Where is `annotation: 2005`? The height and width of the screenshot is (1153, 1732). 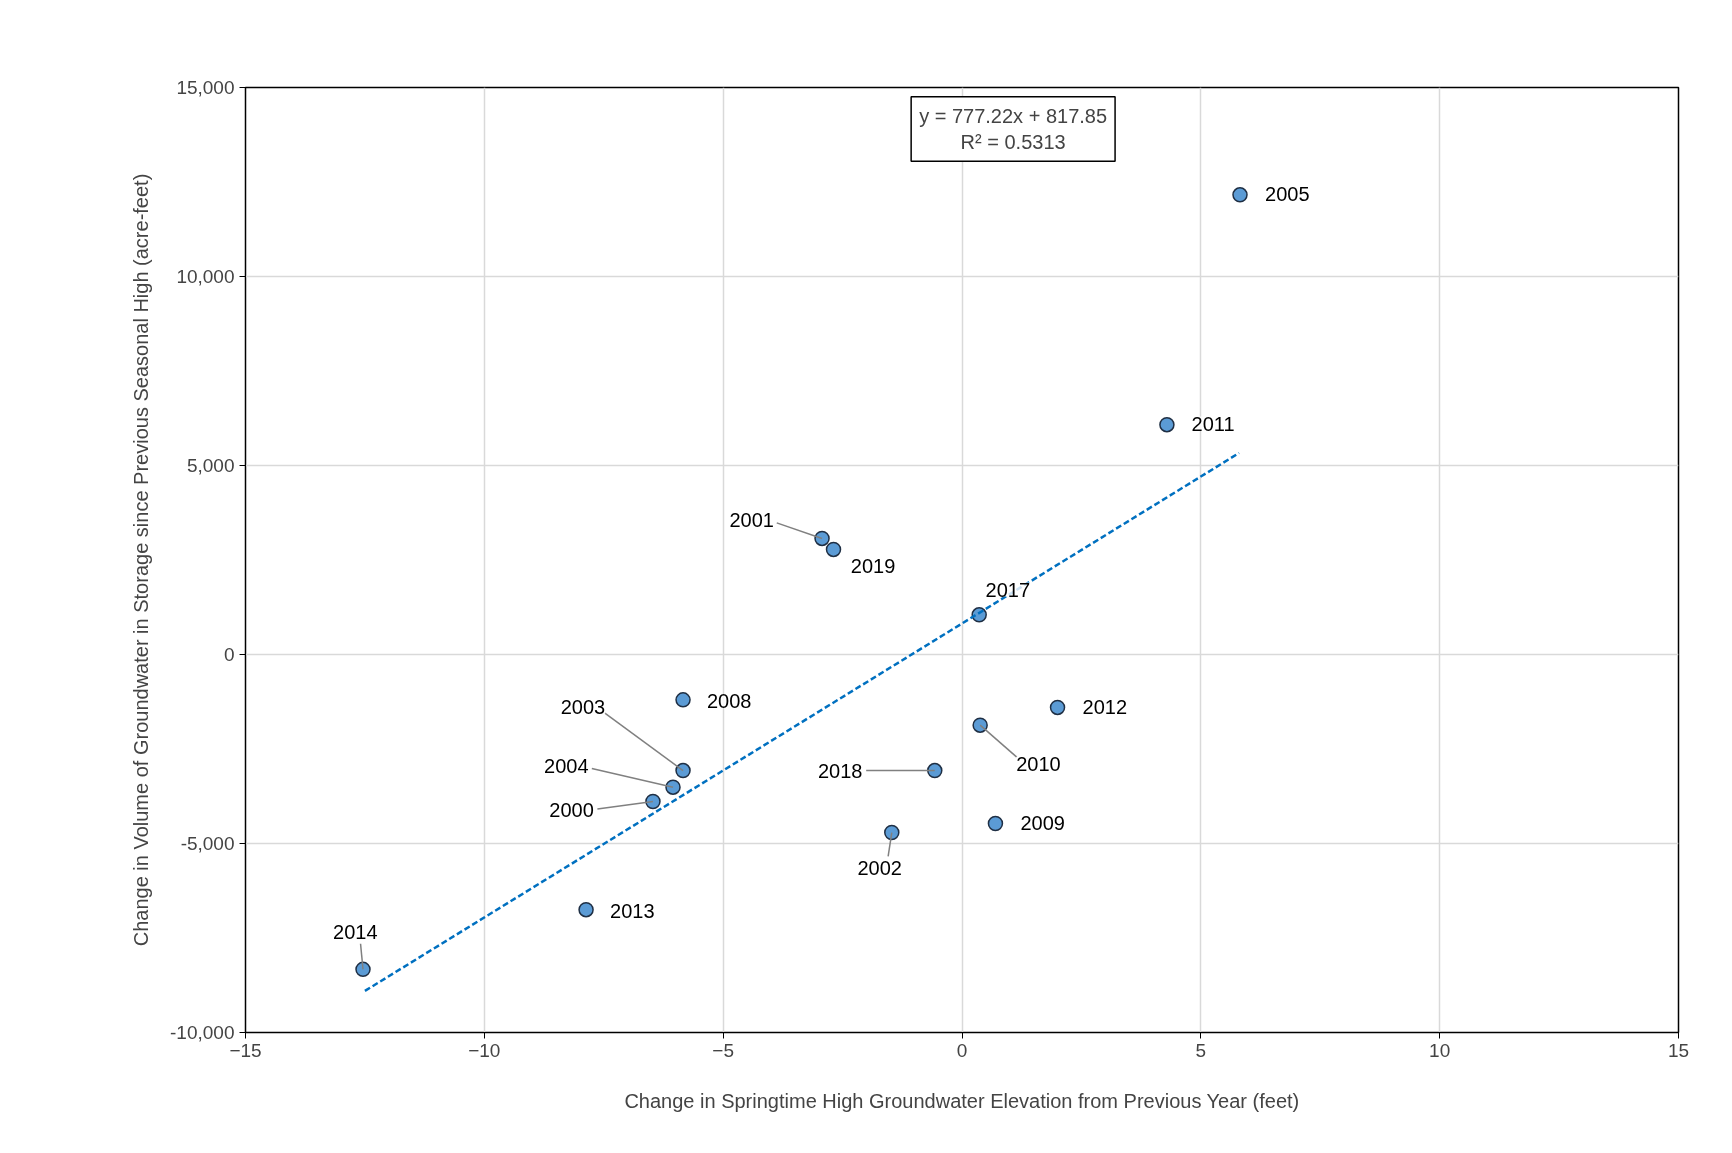
annotation: 2005 is located at coordinates (1287, 193).